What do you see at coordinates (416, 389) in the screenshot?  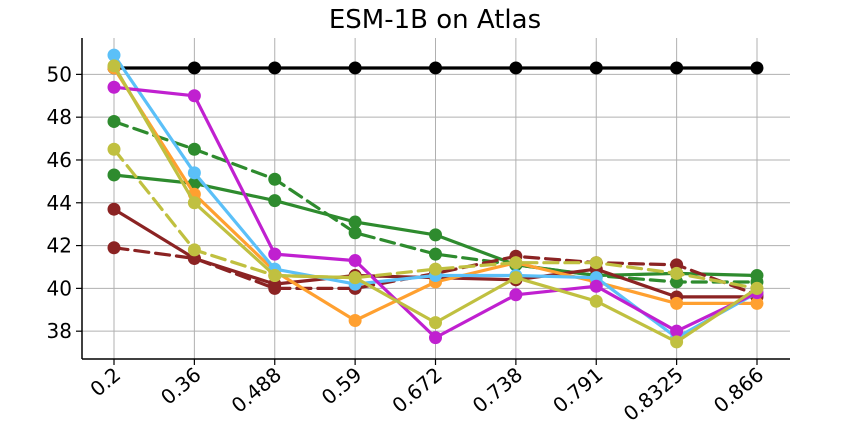 I see `x-tick-label: 0.672` at bounding box center [416, 389].